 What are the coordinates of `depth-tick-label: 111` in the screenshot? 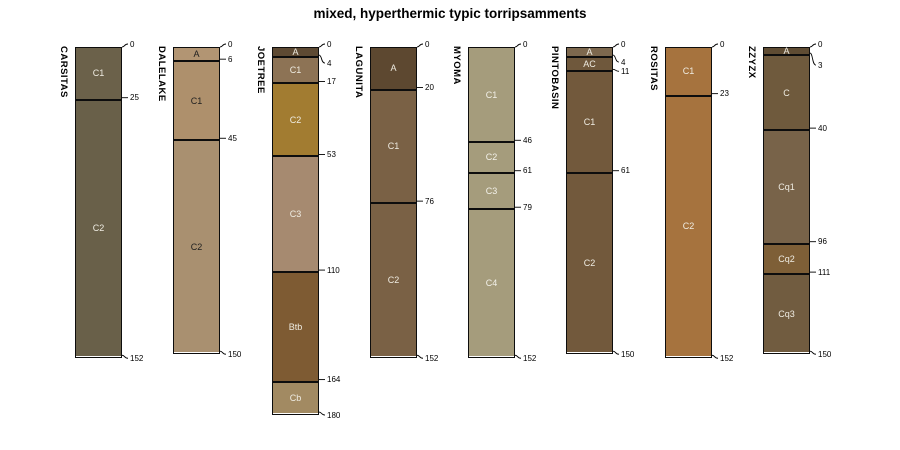 It's located at (824, 272).